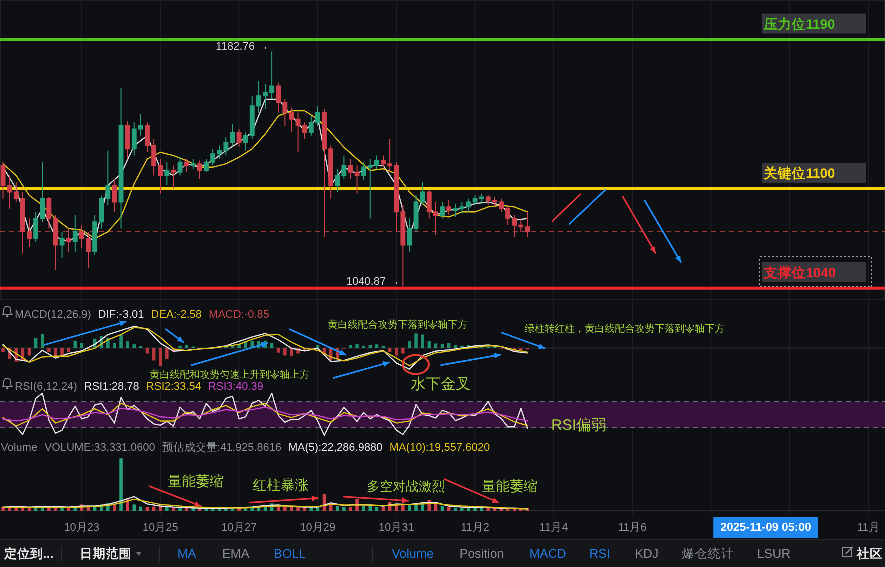 This screenshot has height=567, width=885. Describe the element at coordinates (413, 554) in the screenshot. I see `text: Volume` at that location.